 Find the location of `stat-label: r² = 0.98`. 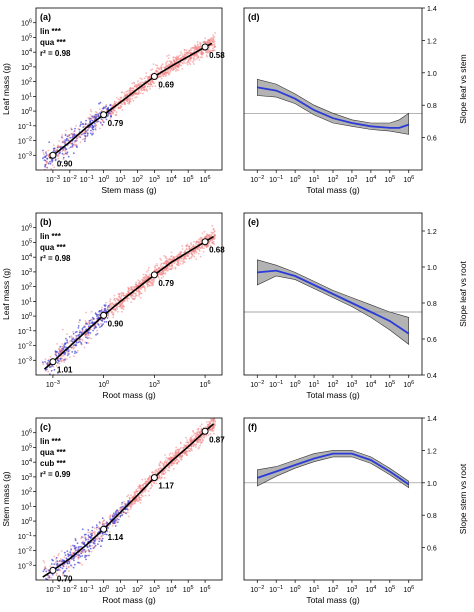

stat-label: r² = 0.98 is located at coordinates (55, 258).